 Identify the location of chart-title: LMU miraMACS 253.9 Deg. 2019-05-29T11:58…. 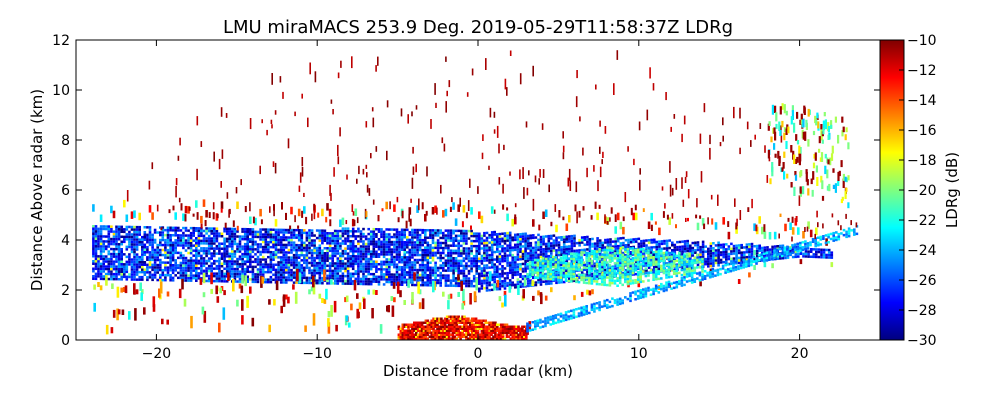
(478, 27).